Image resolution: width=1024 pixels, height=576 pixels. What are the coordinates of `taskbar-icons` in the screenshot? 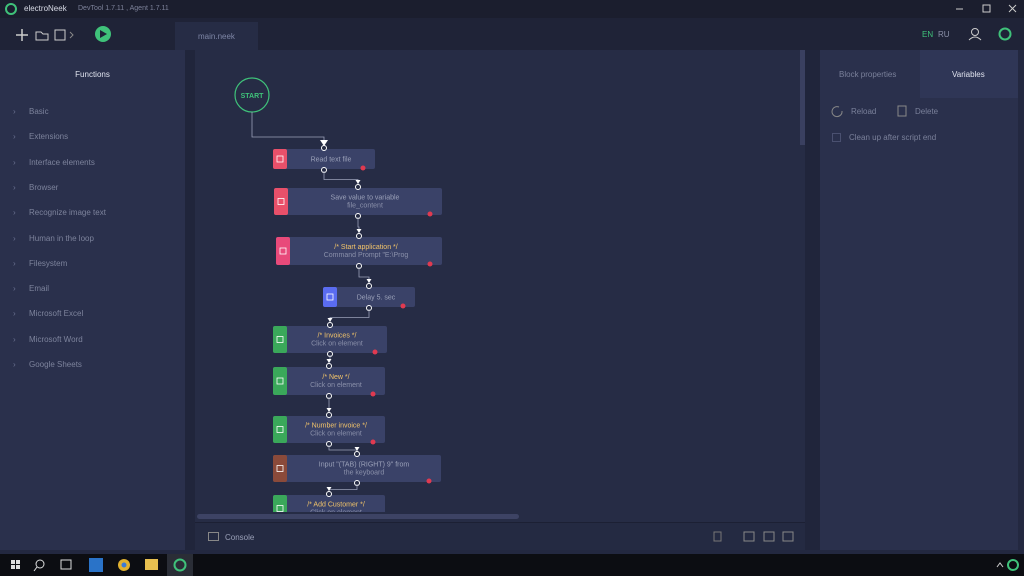 It's located at (512, 565).